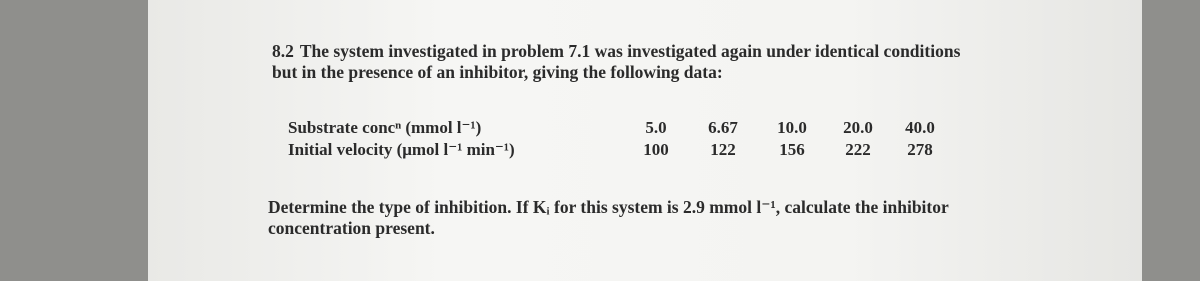  I want to click on table-cell: 222, so click(858, 149).